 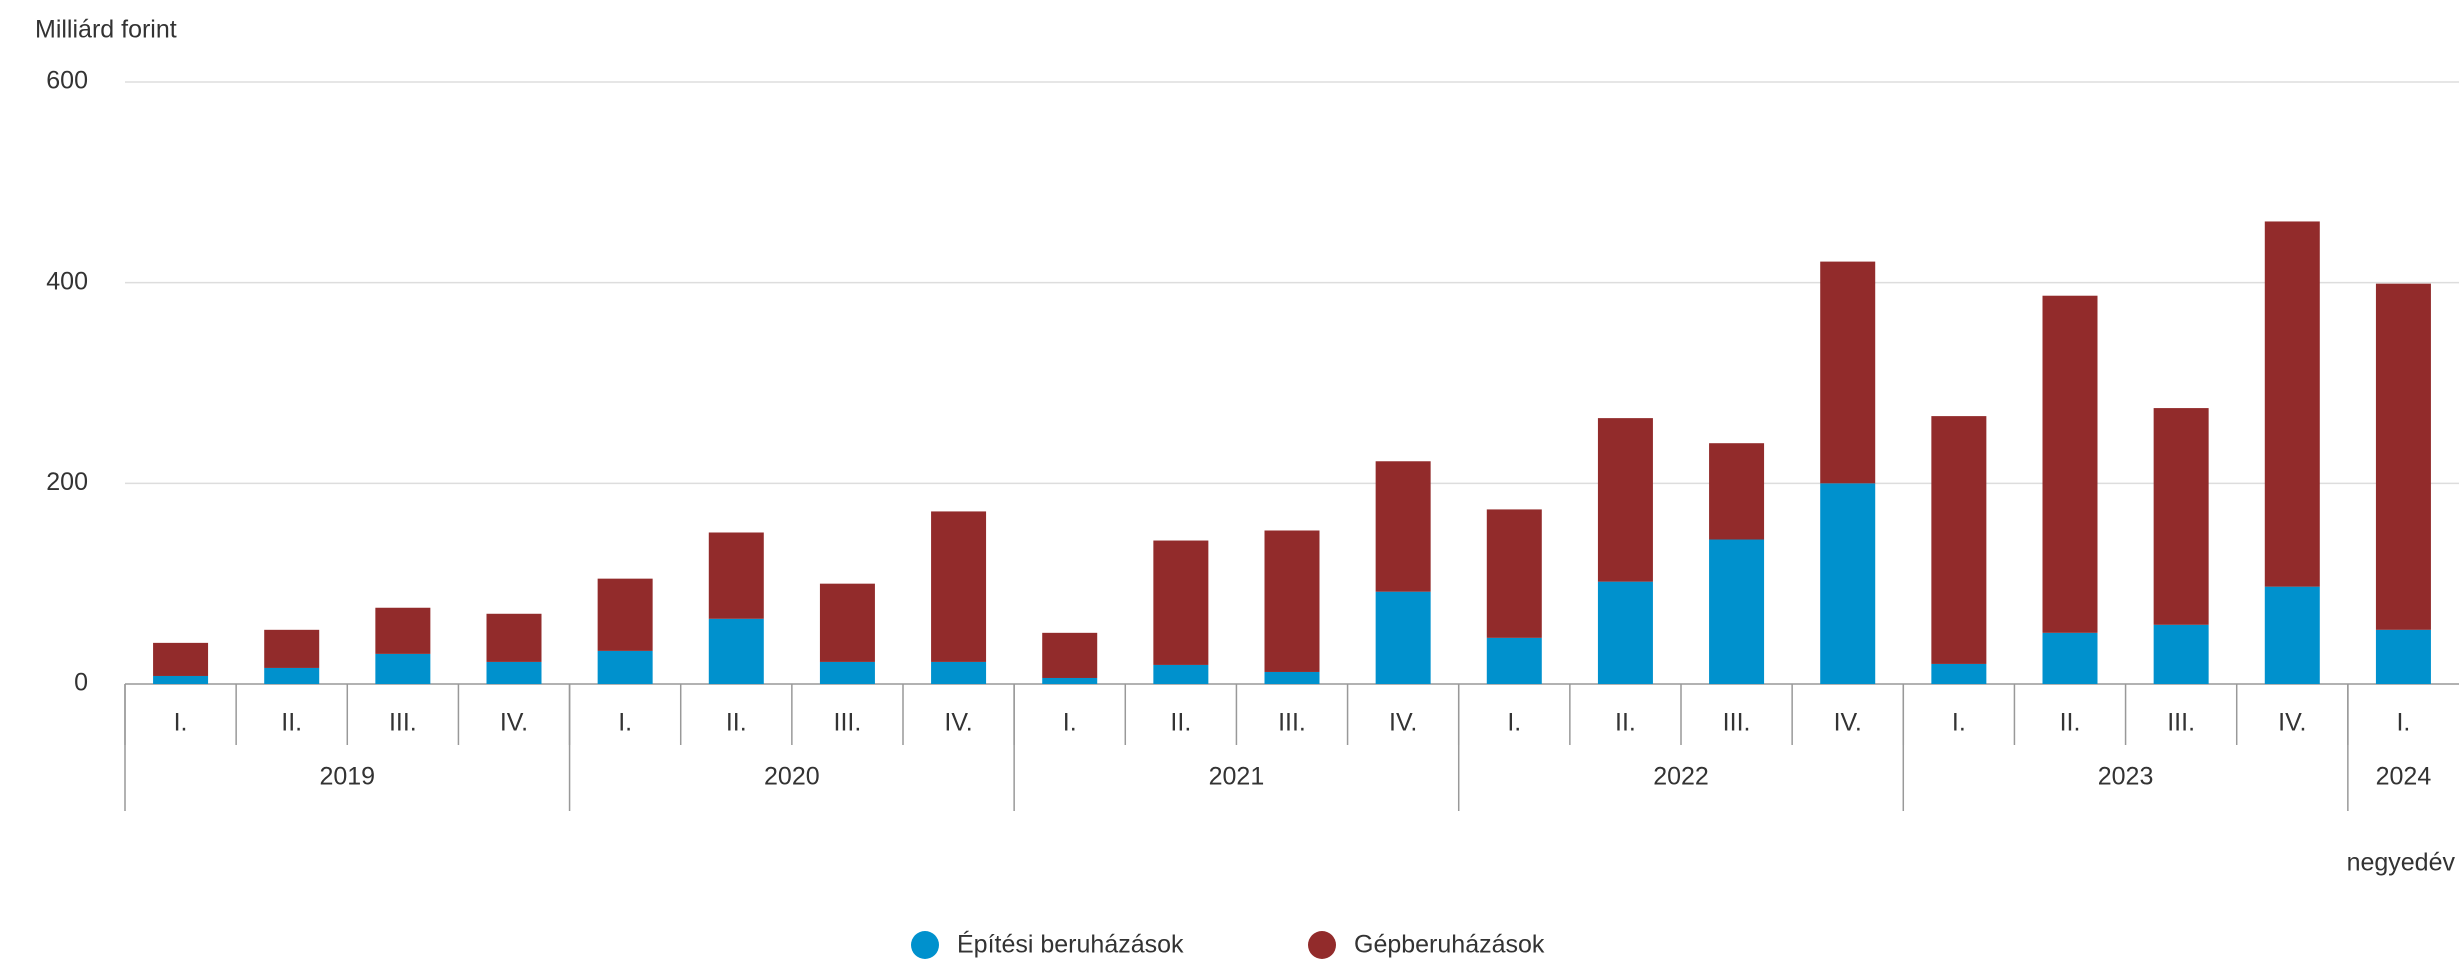 What do you see at coordinates (347, 777) in the screenshot?
I see `group-label: 2019` at bounding box center [347, 777].